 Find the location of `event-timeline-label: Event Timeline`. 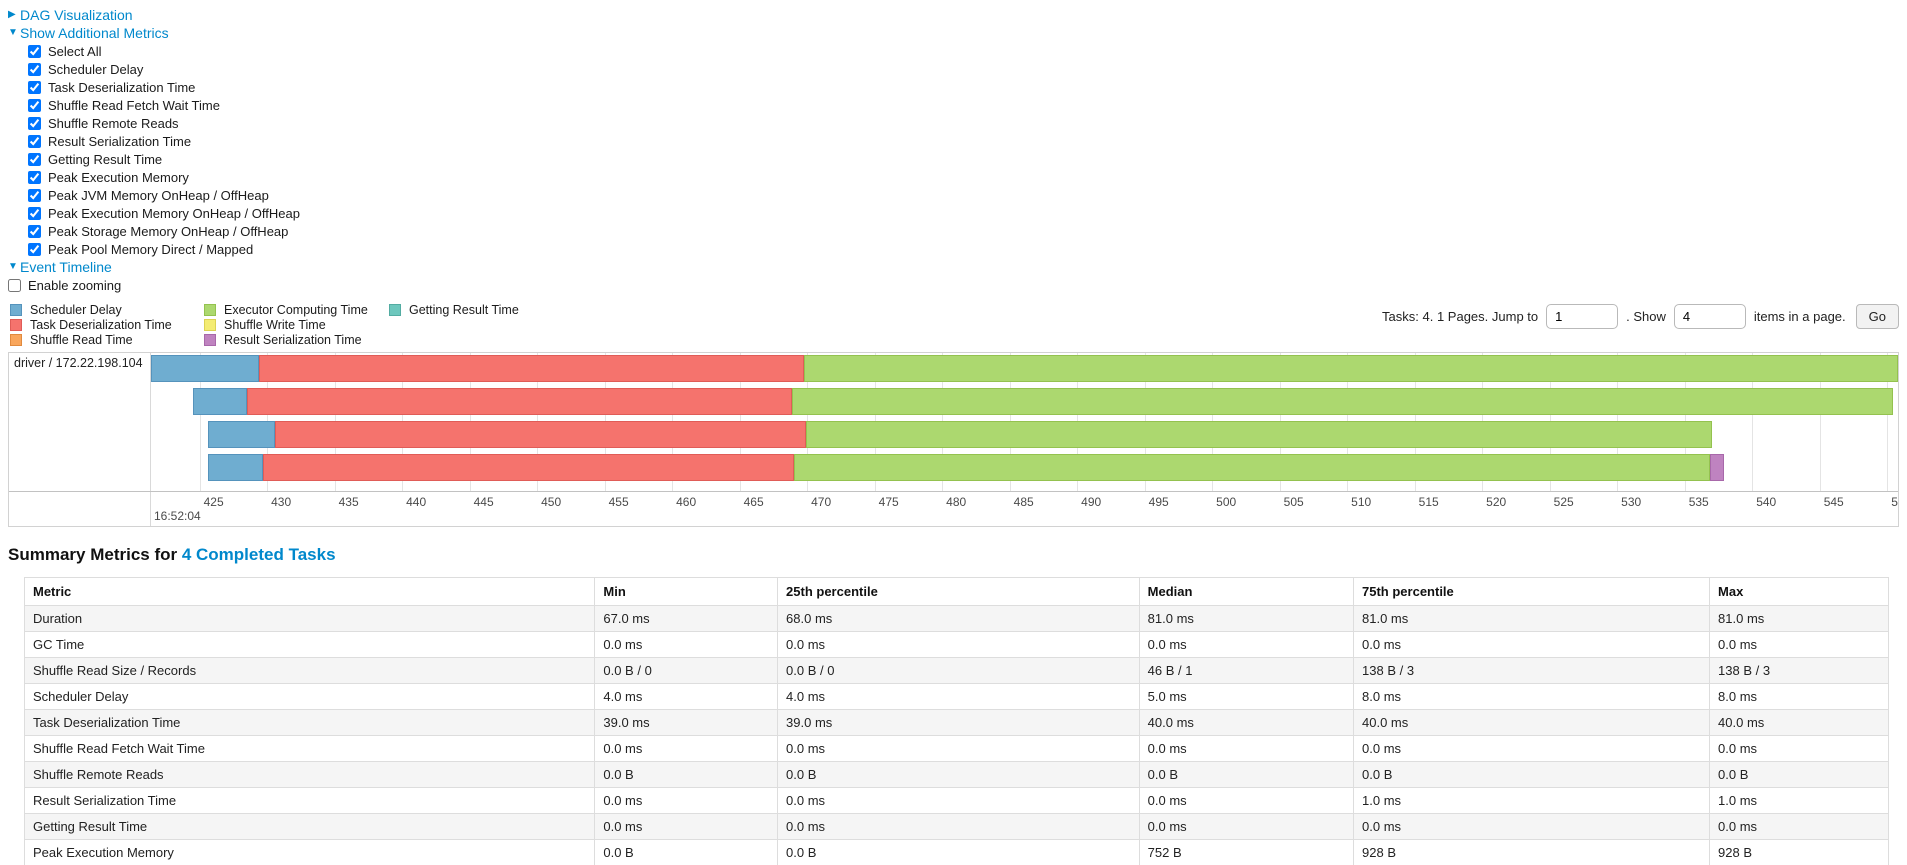

event-timeline-label: Event Timeline is located at coordinates (66, 267).